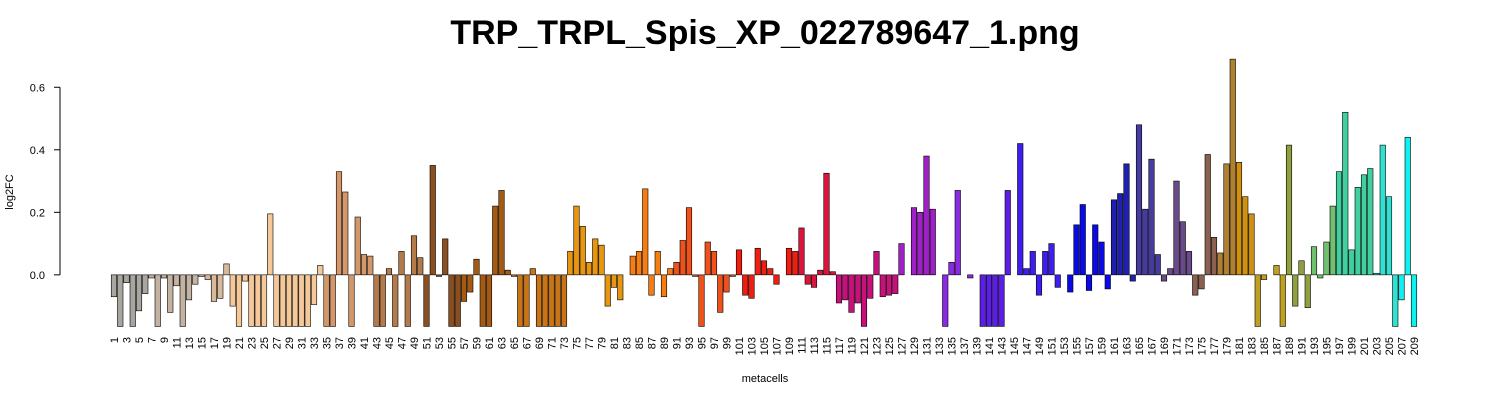 This screenshot has height=400, width=1500. What do you see at coordinates (840, 346) in the screenshot?
I see `x-tick-label: 117` at bounding box center [840, 346].